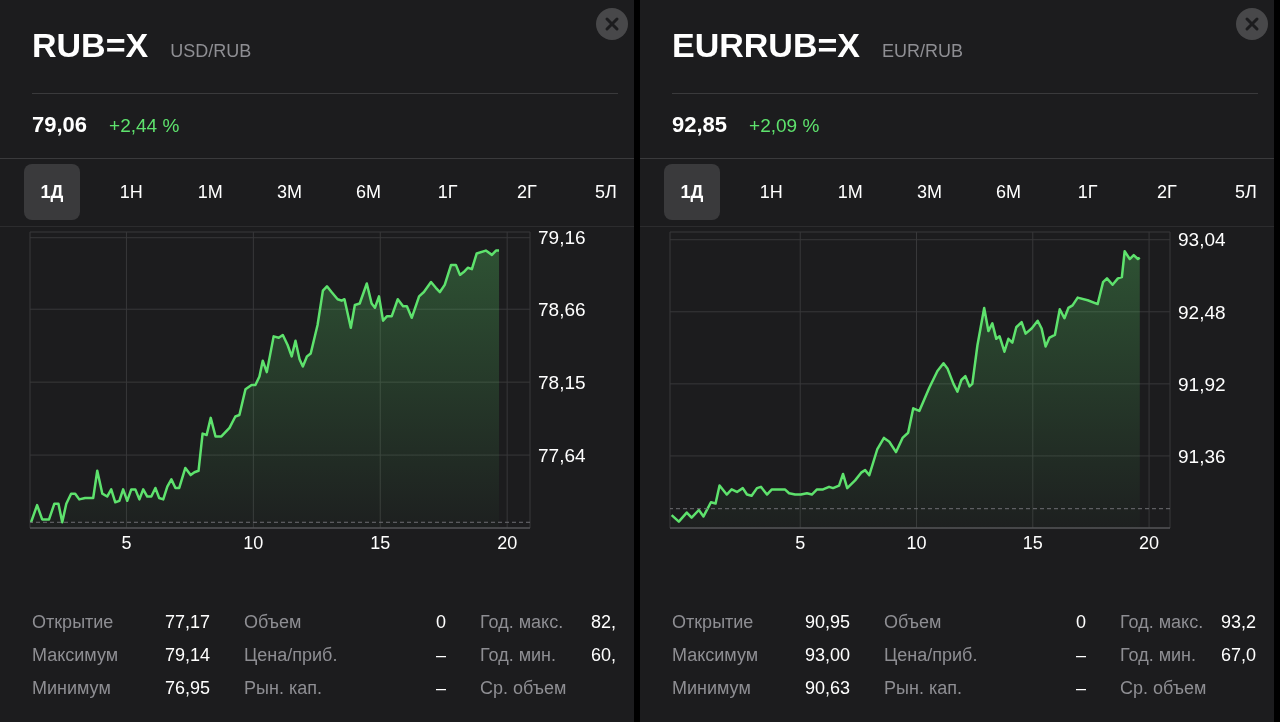  Describe the element at coordinates (1237, 622) in the screenshot. I see `text: 93,2` at that location.